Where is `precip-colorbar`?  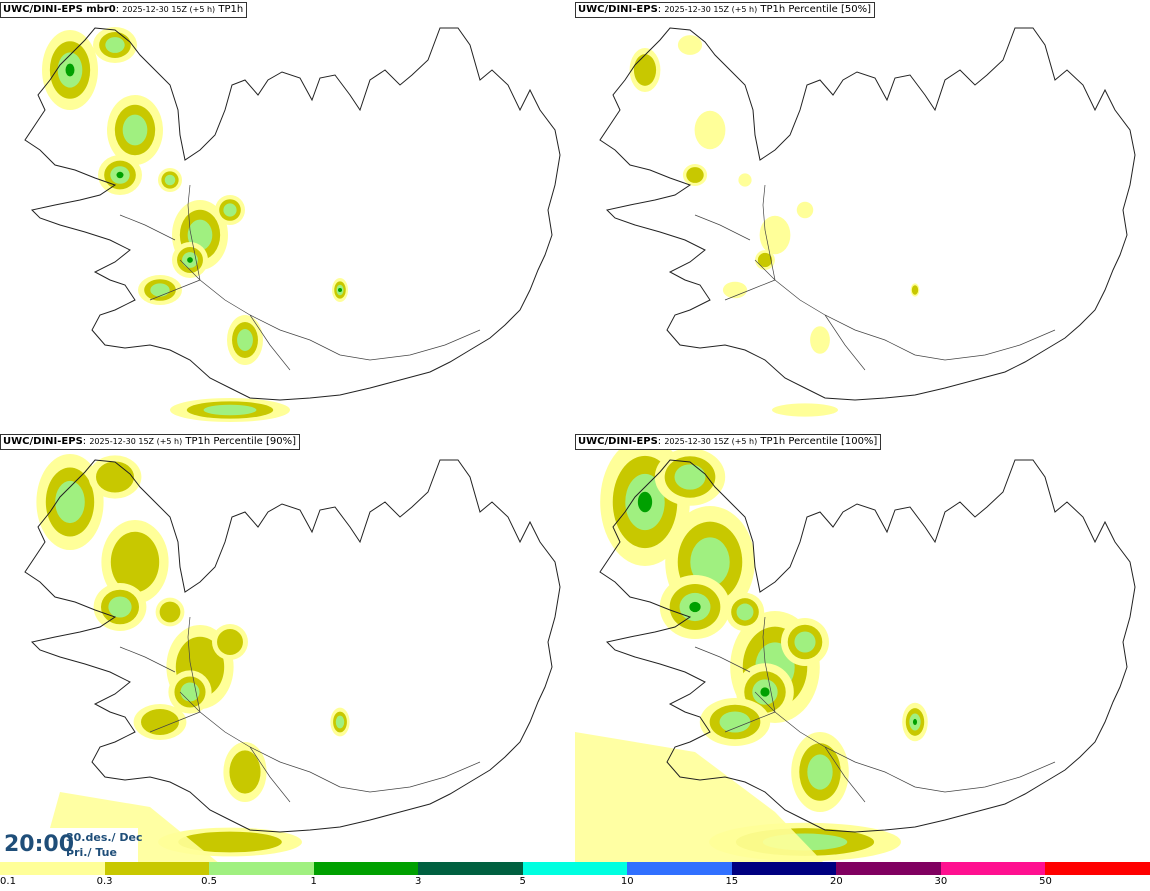
precip-colorbar is located at coordinates (575, 868).